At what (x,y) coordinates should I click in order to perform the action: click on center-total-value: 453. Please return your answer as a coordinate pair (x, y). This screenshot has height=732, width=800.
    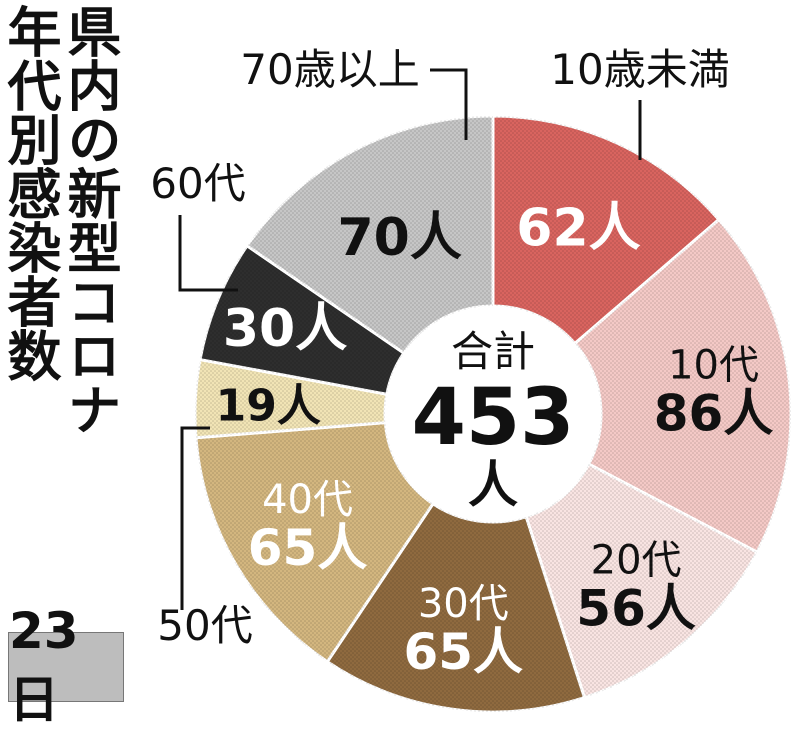
    Looking at the image, I should click on (493, 418).